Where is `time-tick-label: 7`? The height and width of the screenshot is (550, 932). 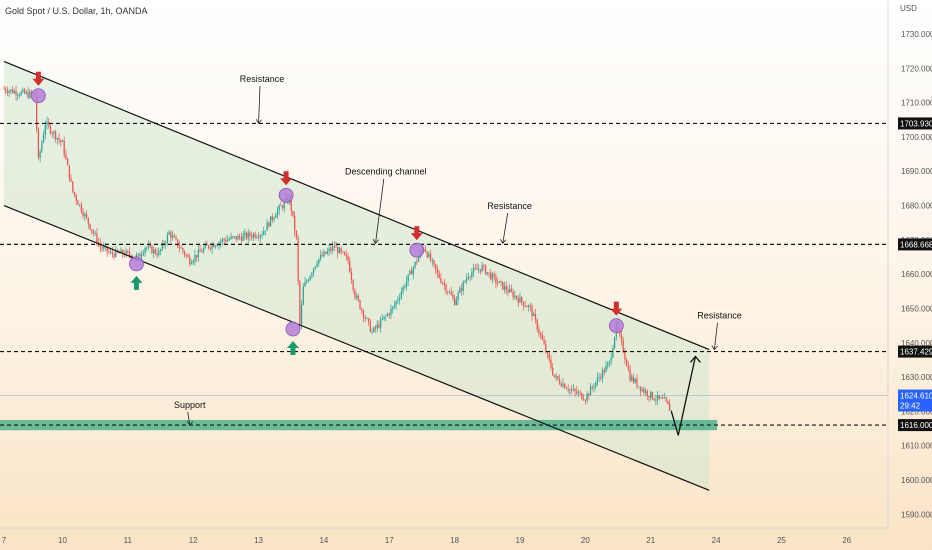 time-tick-label: 7 is located at coordinates (4, 540).